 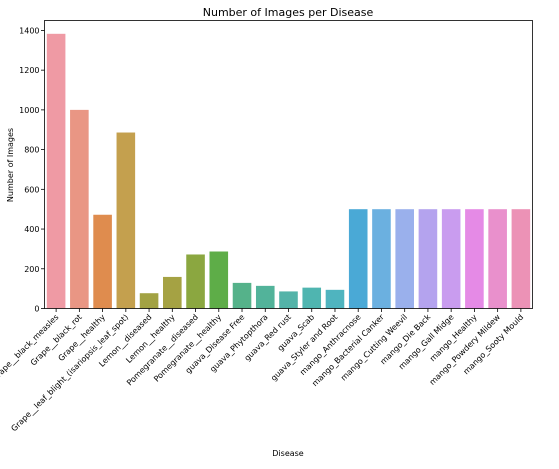 What do you see at coordinates (288, 12) in the screenshot?
I see `chart-title: Number of Images per Disease` at bounding box center [288, 12].